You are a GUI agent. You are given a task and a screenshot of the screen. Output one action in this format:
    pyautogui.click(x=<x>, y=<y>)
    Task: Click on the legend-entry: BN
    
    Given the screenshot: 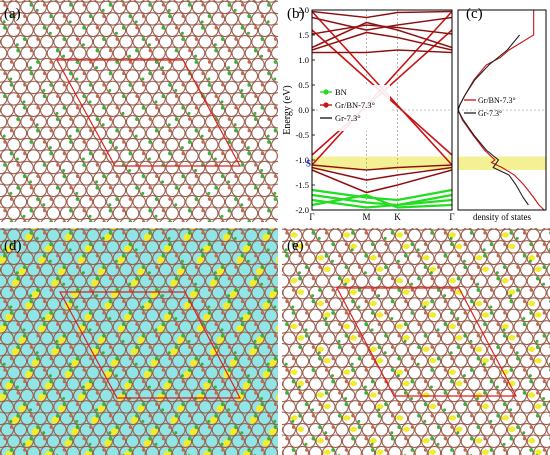 What is the action you would take?
    pyautogui.click(x=341, y=92)
    